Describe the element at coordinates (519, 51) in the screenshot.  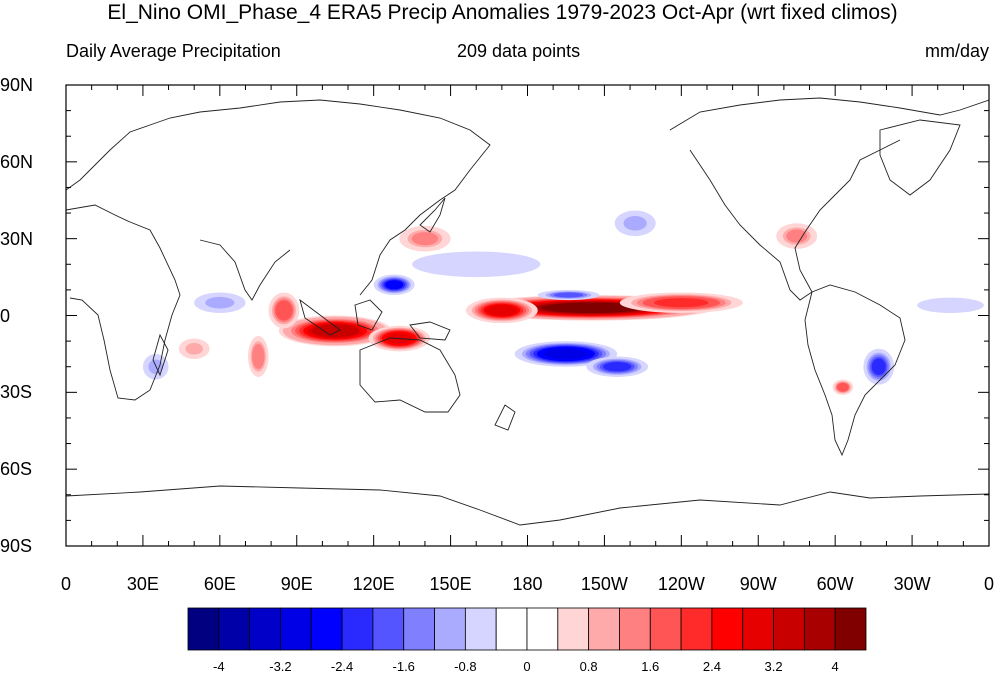
I see `subtitle-center: 209 data points` at that location.